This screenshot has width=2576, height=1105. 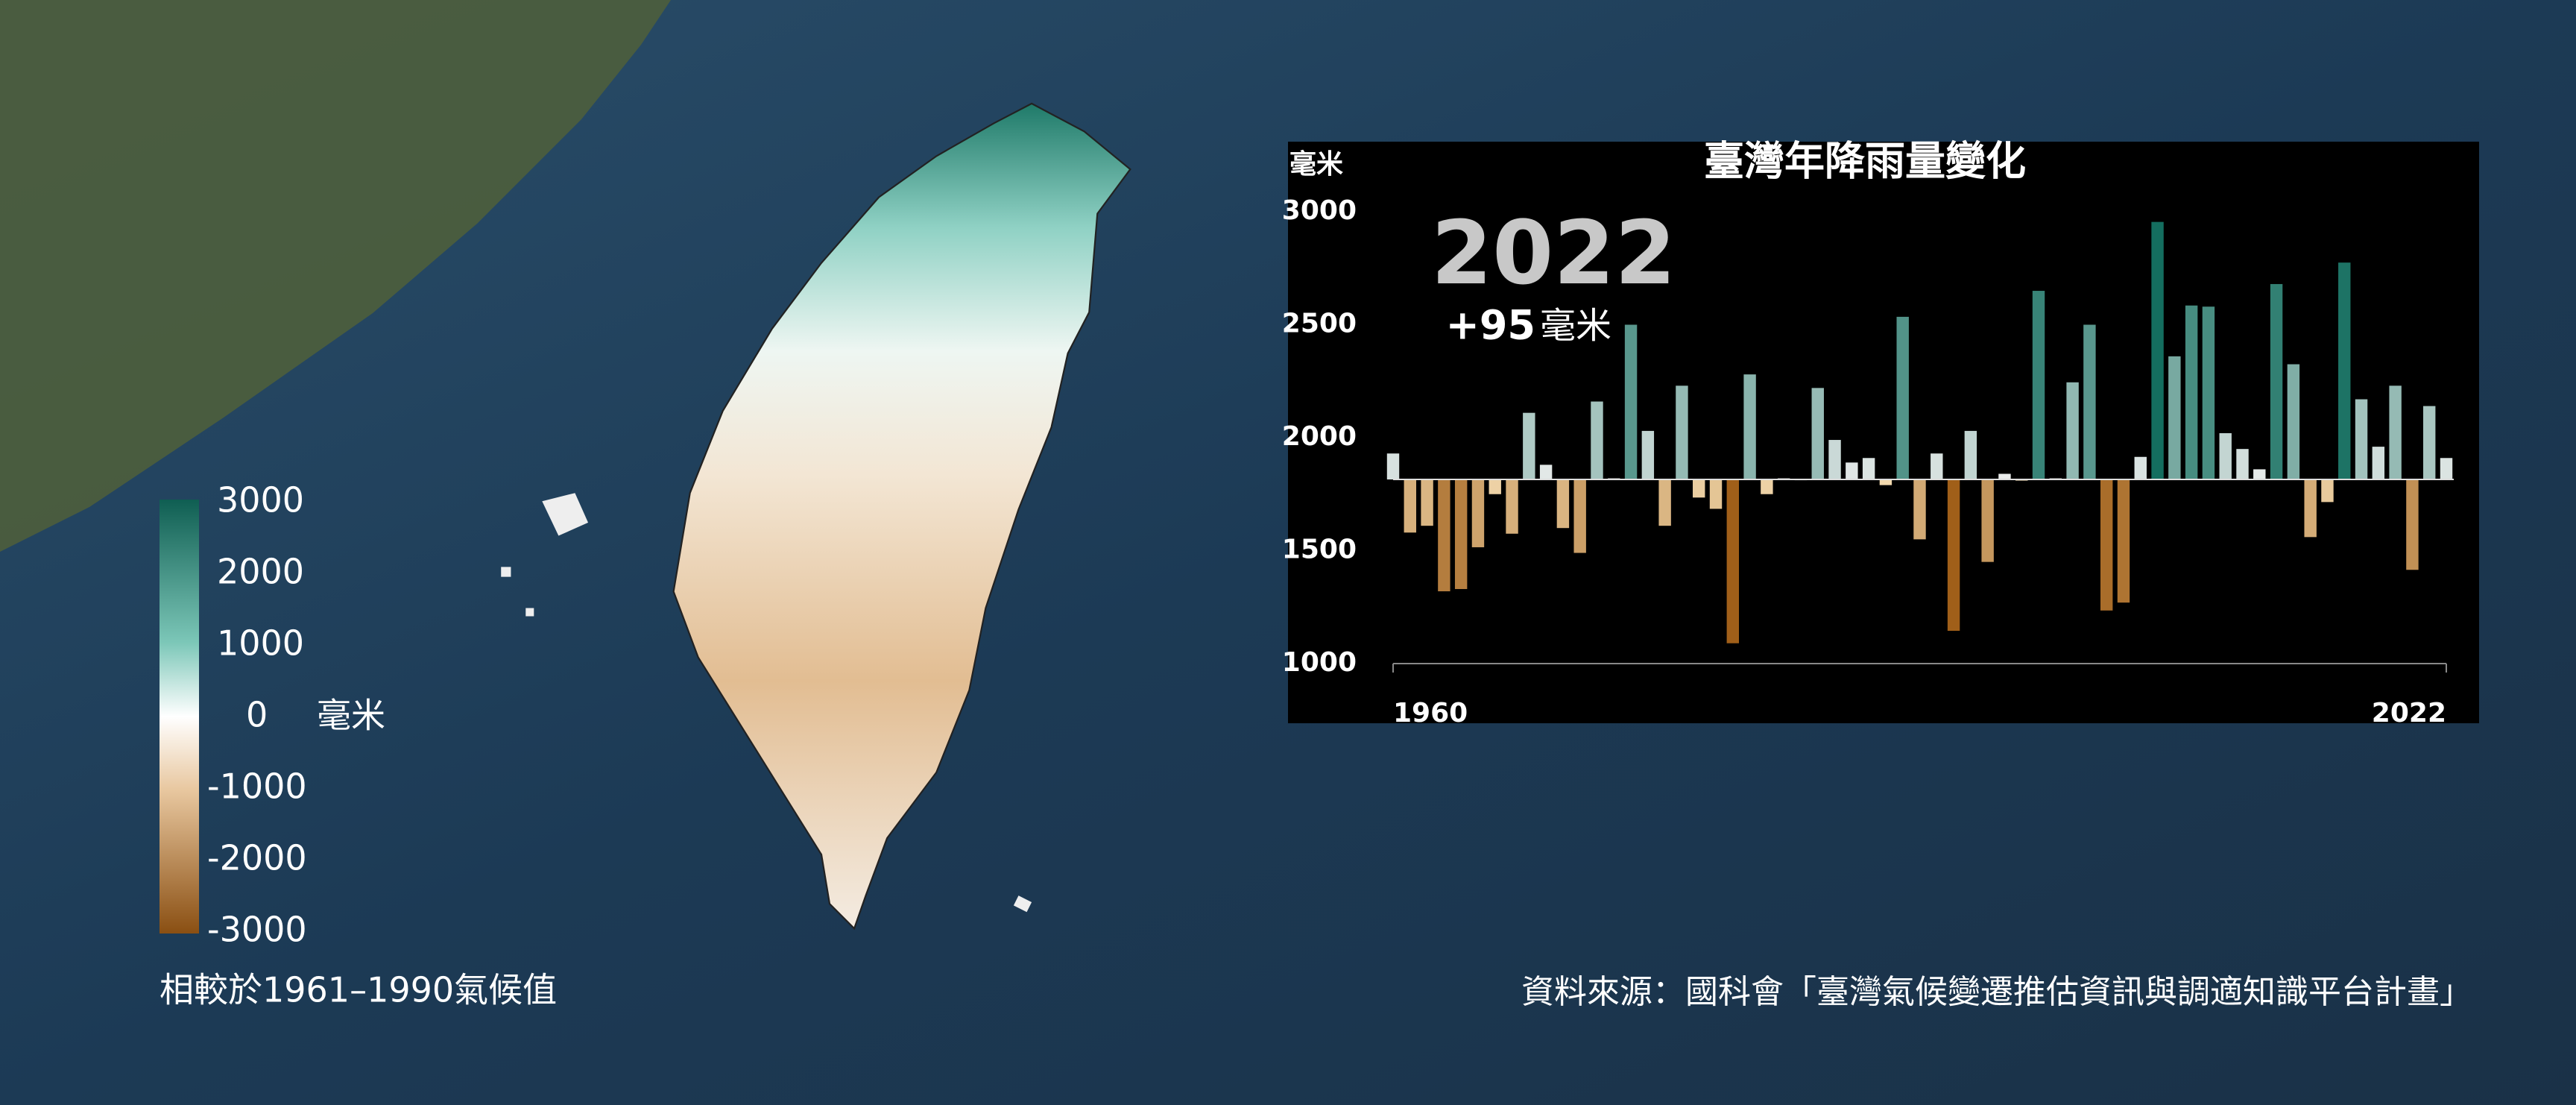 What do you see at coordinates (260, 500) in the screenshot?
I see `legend-tick-label: 3000` at bounding box center [260, 500].